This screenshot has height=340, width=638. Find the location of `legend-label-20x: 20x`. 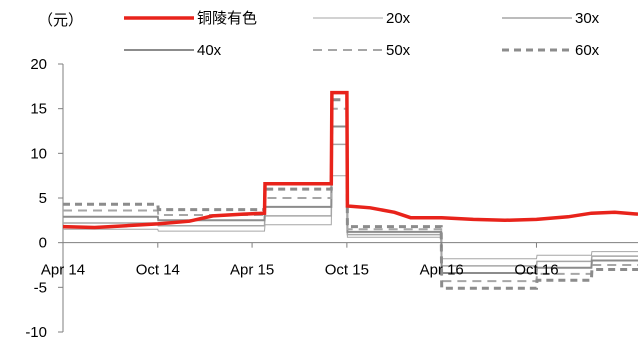

legend-label-20x: 20x is located at coordinates (398, 18).